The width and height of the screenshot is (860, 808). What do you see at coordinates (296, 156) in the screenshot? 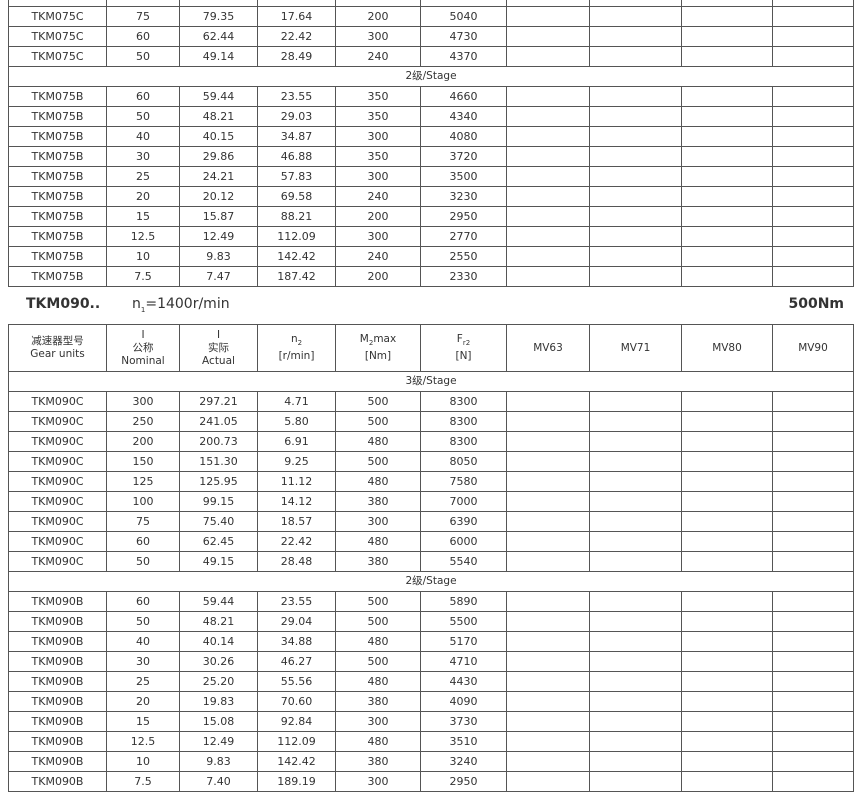
I see `table-cell: 46.88` at bounding box center [296, 156].